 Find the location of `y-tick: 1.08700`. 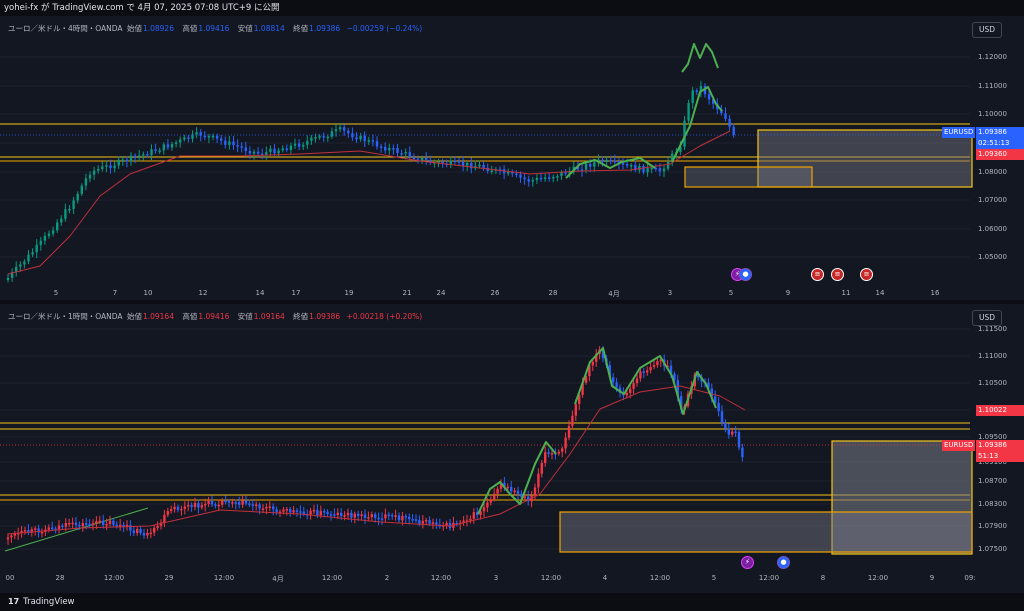

y-tick: 1.08700 is located at coordinates (992, 481).